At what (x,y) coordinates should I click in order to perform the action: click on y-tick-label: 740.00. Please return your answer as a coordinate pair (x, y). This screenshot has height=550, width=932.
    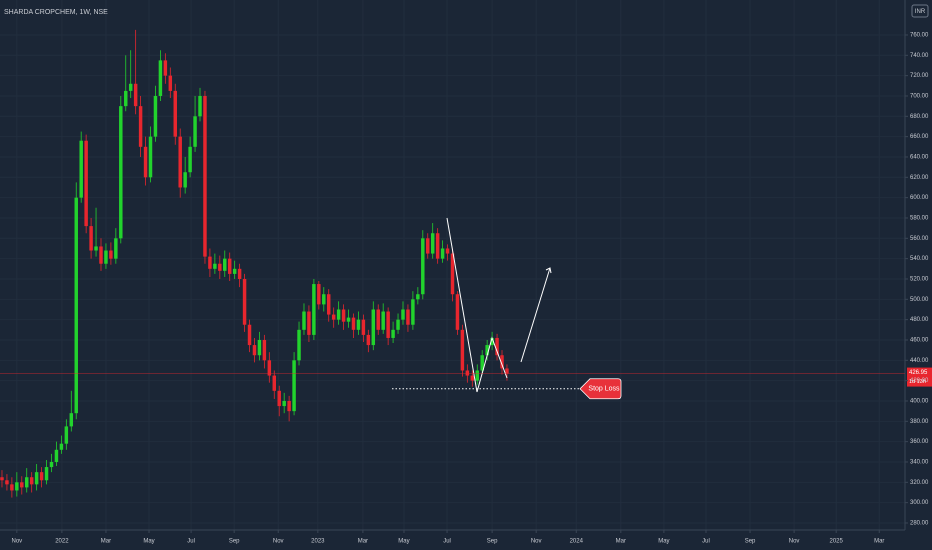
    Looking at the image, I should click on (919, 56).